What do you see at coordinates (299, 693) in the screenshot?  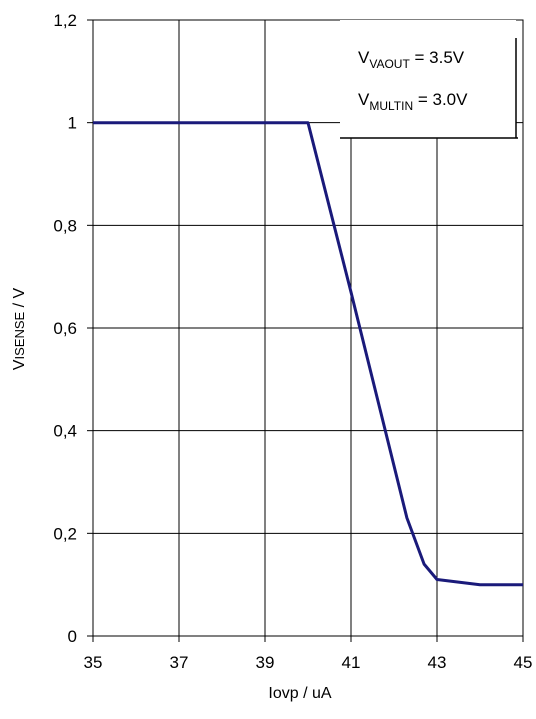 I see `x-axis-title: Iovp / uA` at bounding box center [299, 693].